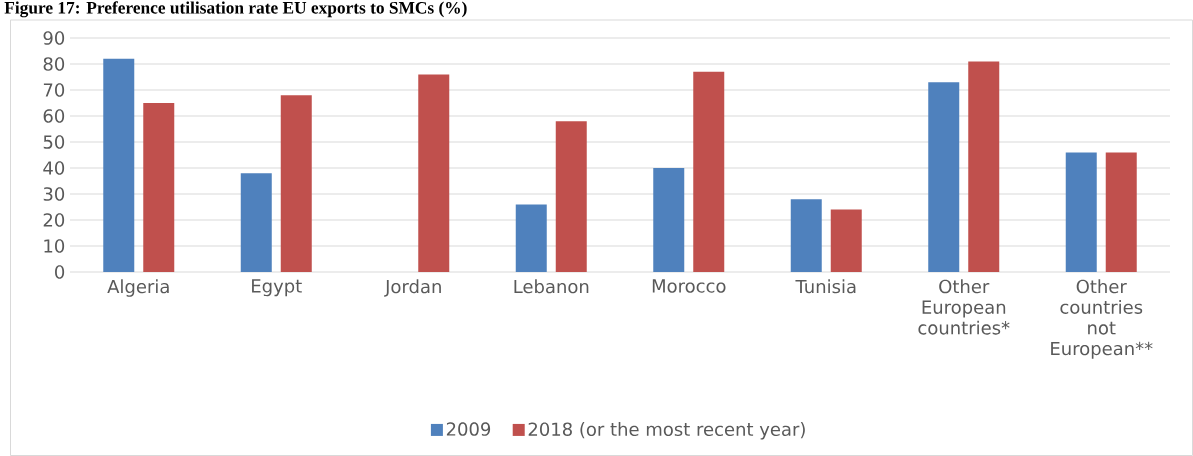 This screenshot has width=1193, height=456. I want to click on y-tick-label: 30, so click(54, 194).